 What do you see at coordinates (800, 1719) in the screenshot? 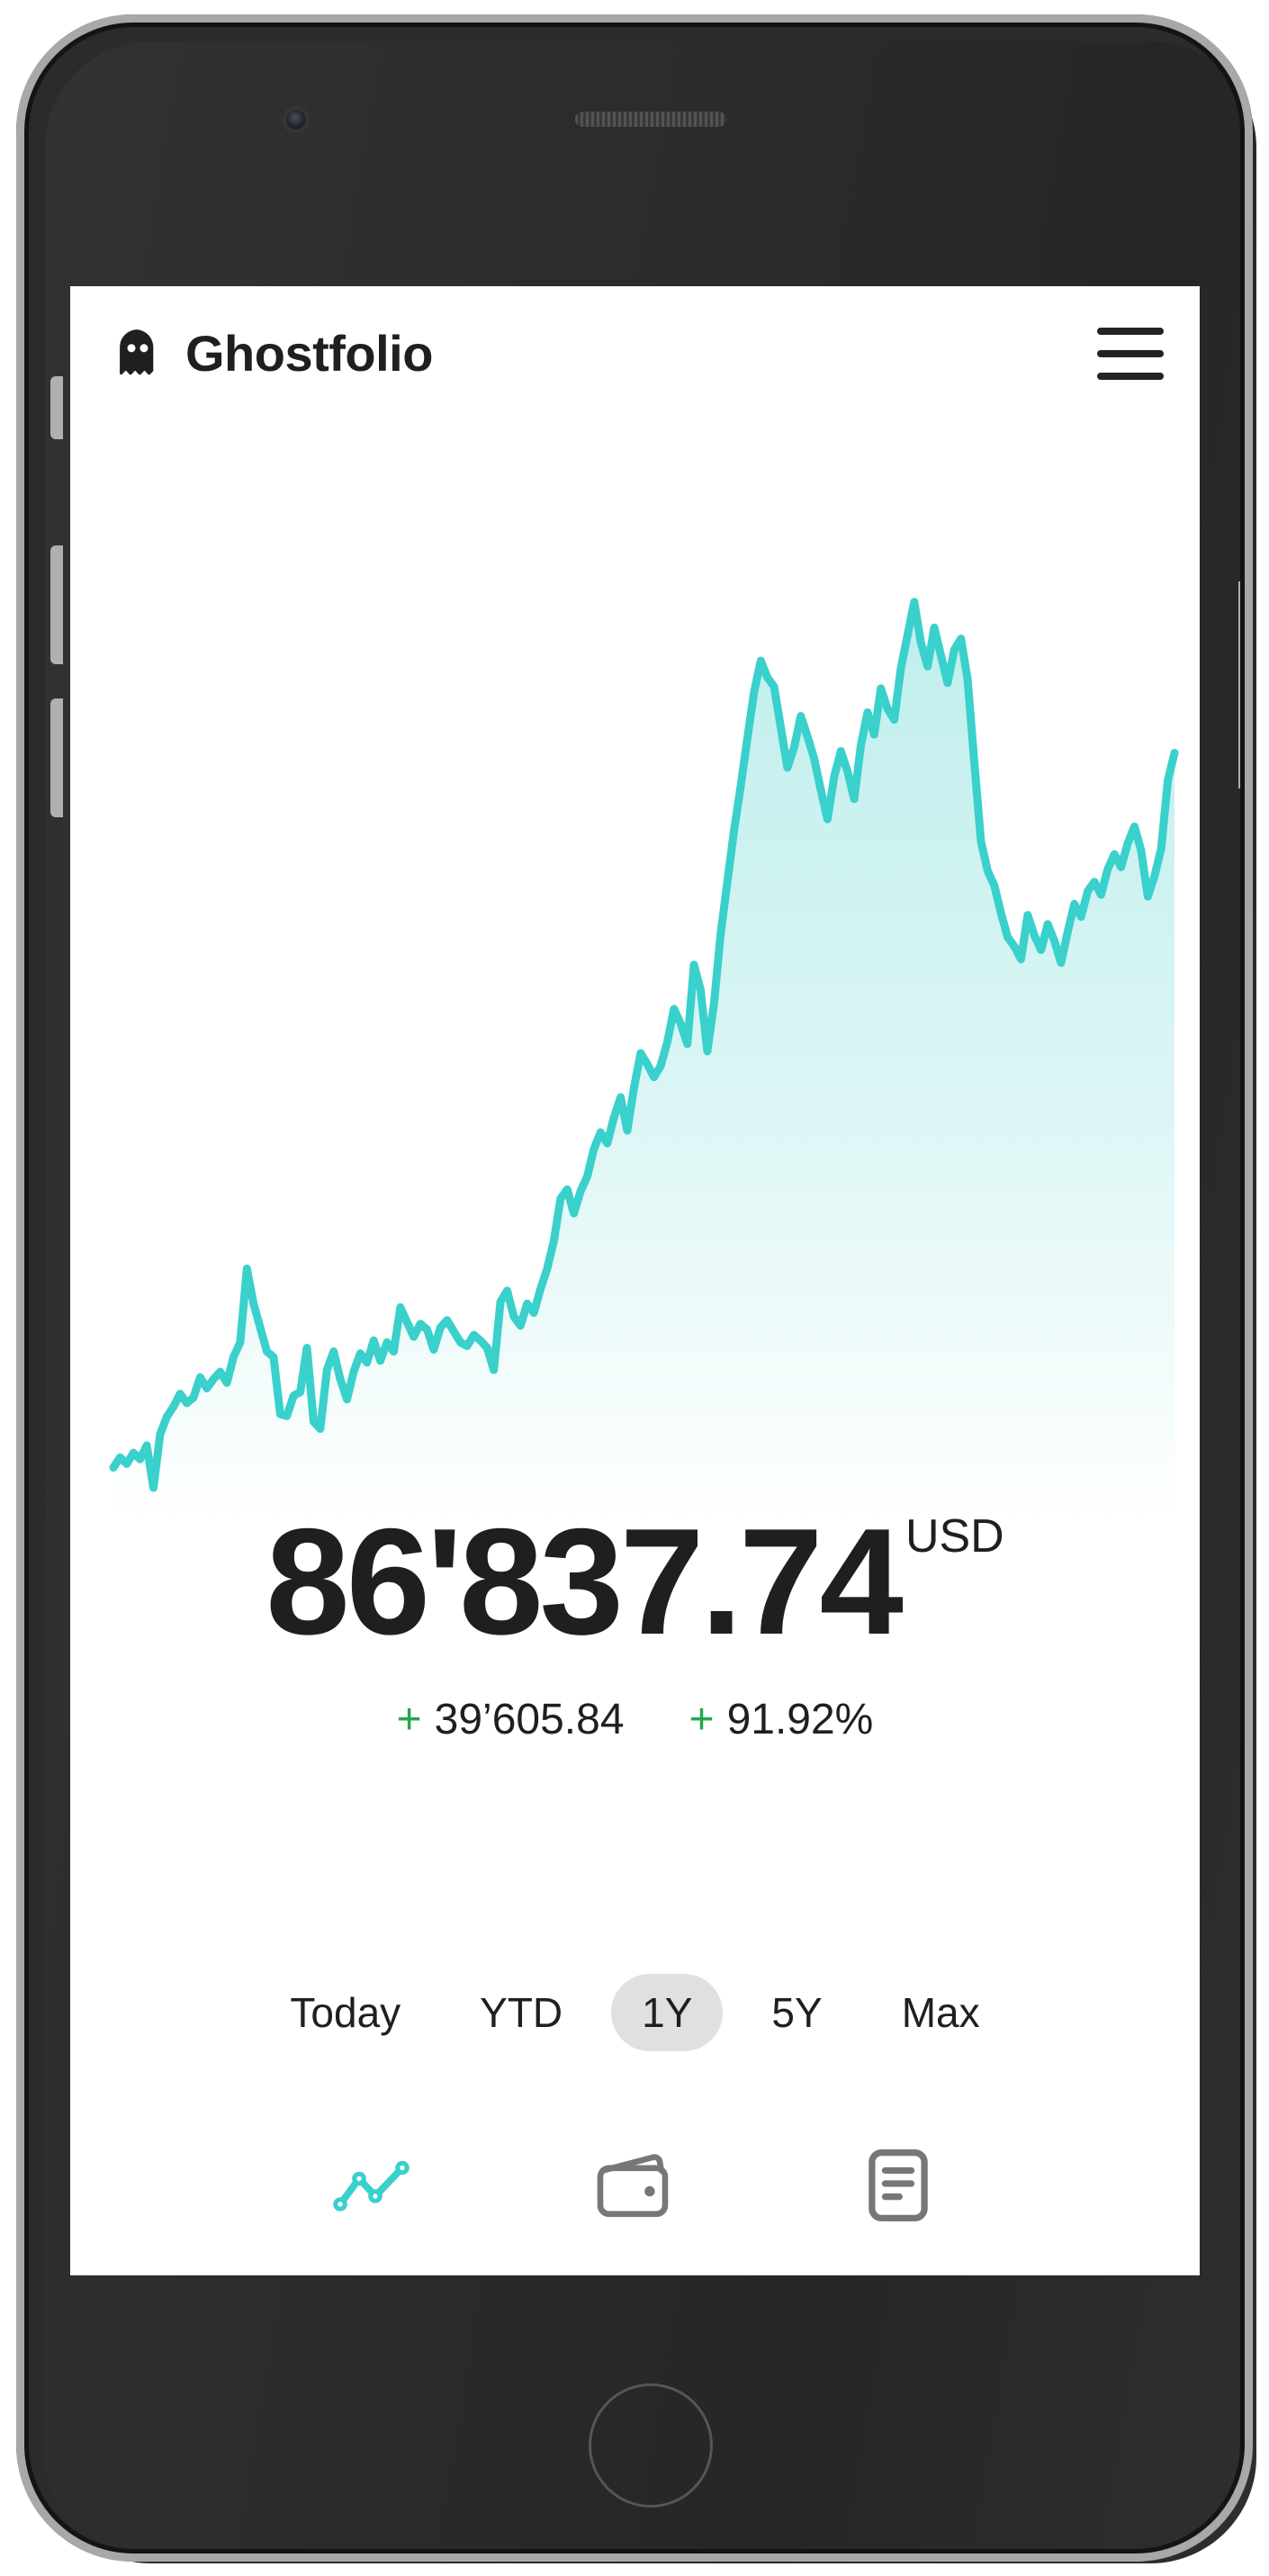
I see `percent-change-value: 91.92%` at bounding box center [800, 1719].